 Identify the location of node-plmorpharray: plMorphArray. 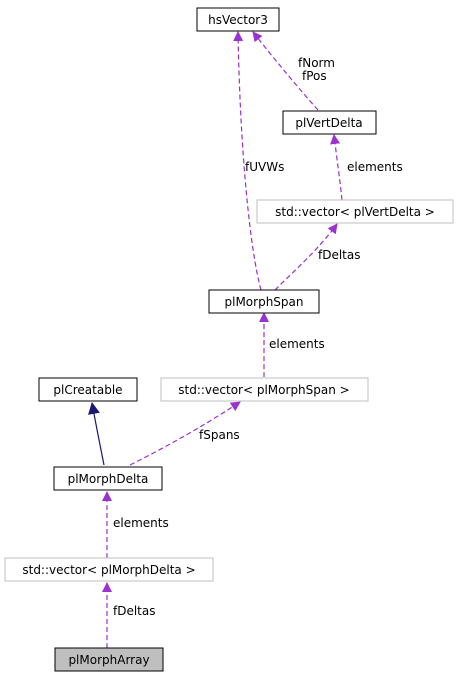
(109, 659).